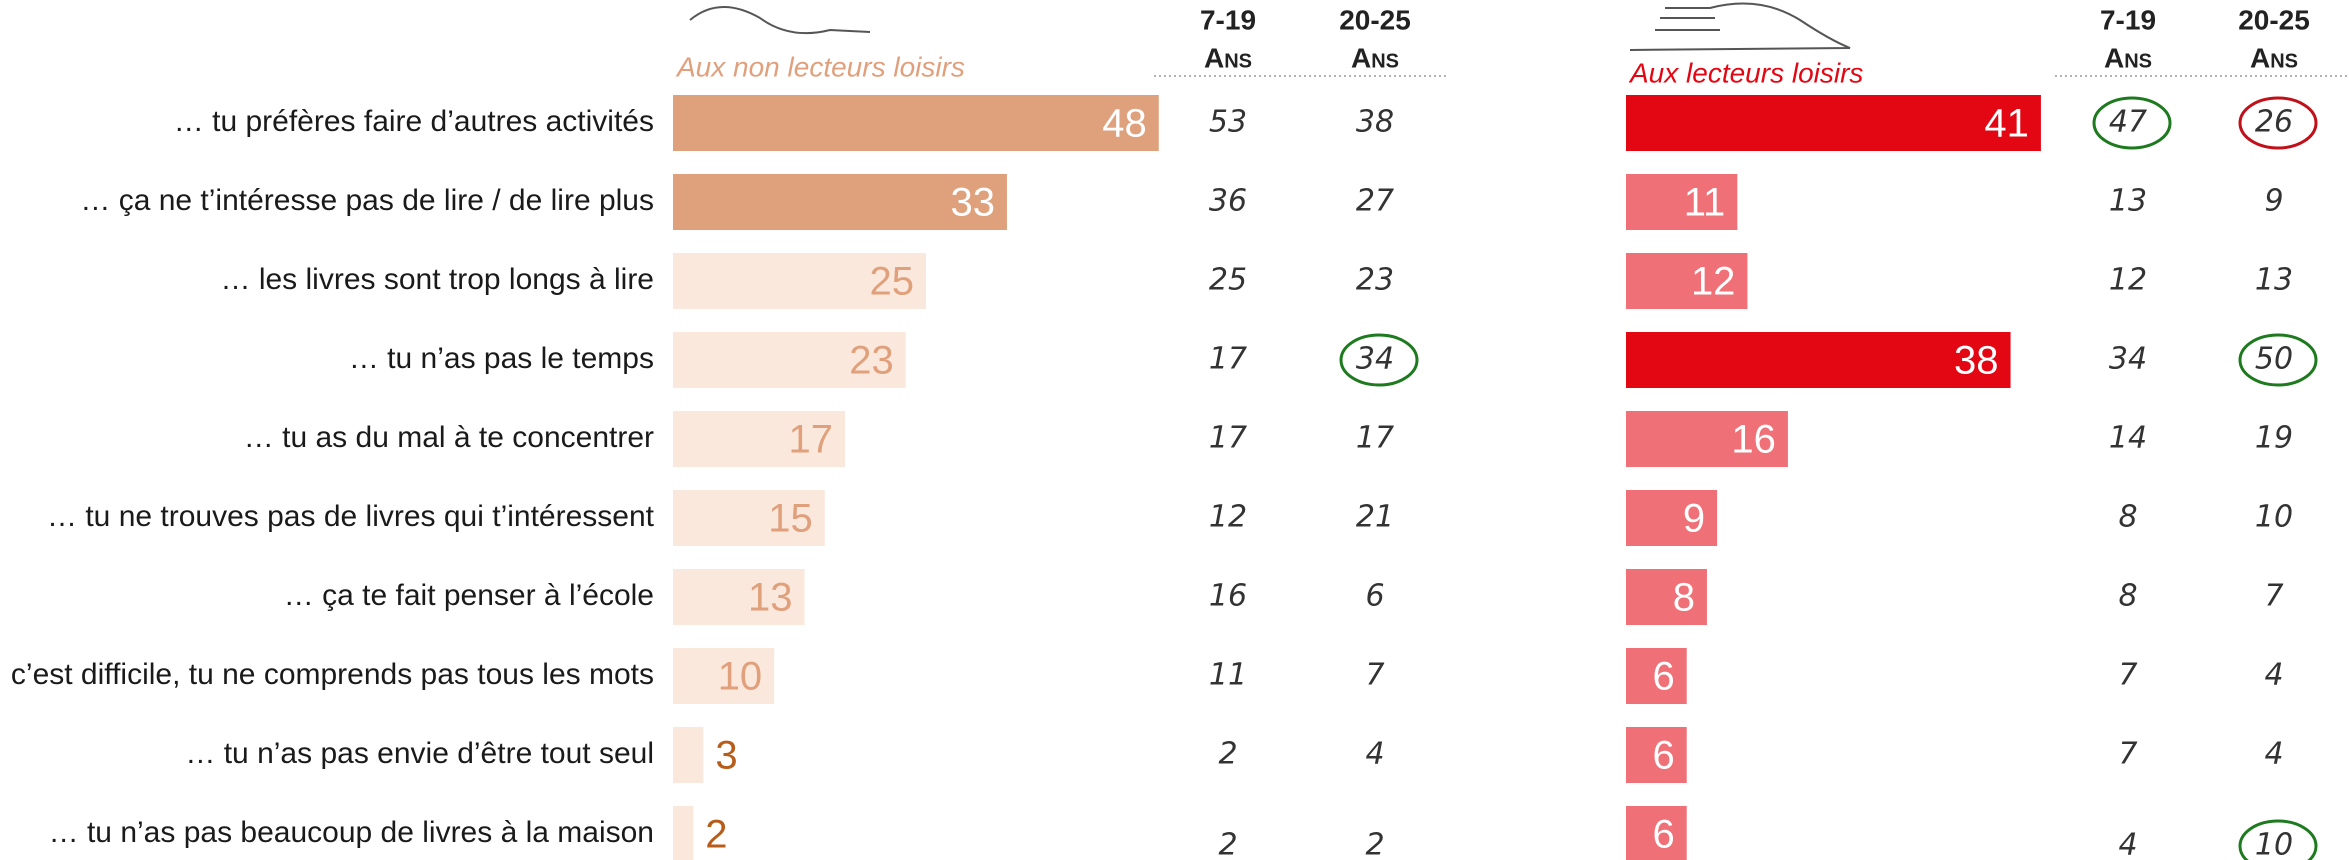  I want to click on table-value: 38, so click(1375, 122).